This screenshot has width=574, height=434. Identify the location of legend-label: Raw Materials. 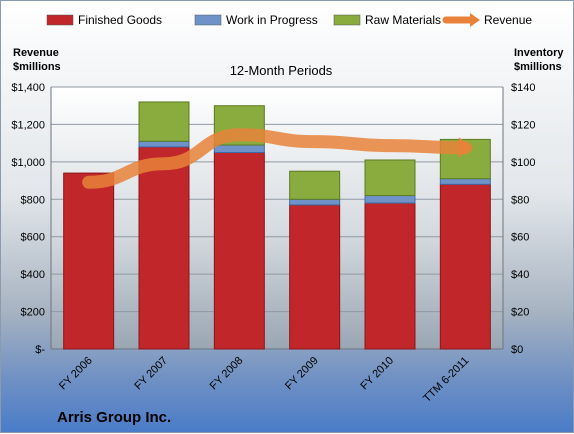
(403, 20).